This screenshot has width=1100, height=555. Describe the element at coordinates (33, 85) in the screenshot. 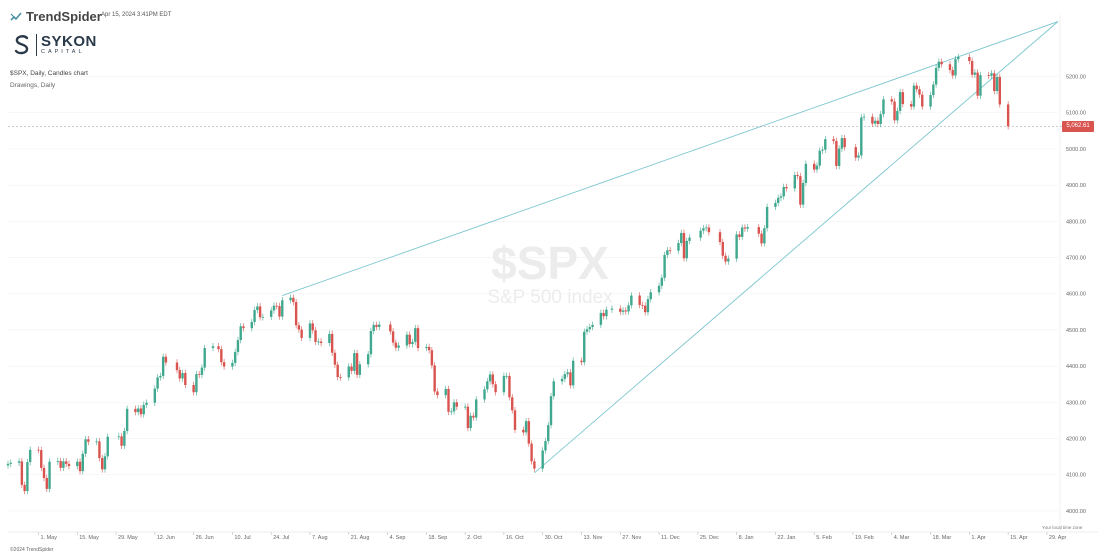

I see `drawings-line: Drawings, Daily` at that location.